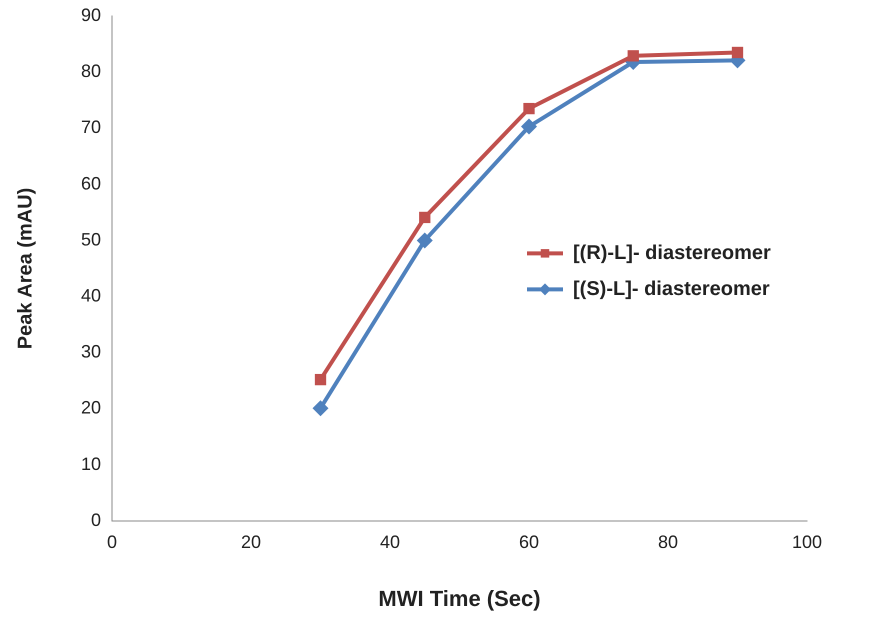  I want to click on y-tick-label: 50, so click(91, 239).